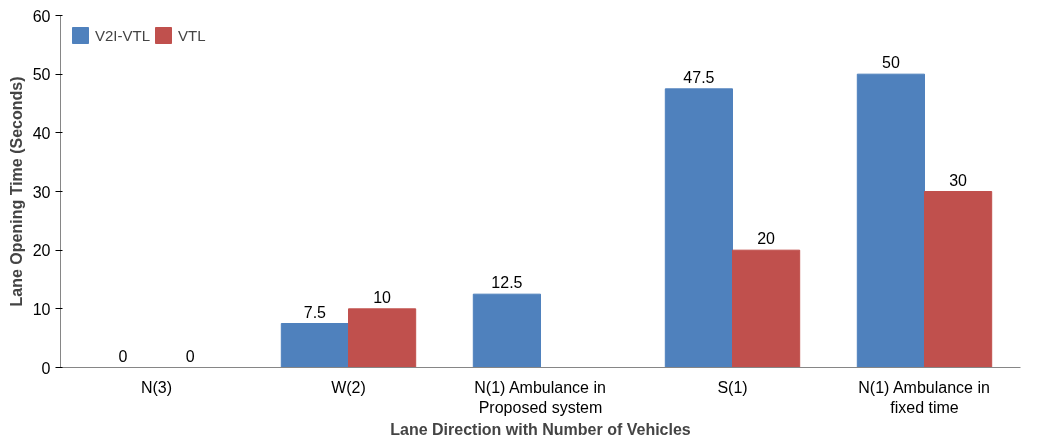 This screenshot has width=1044, height=446. What do you see at coordinates (699, 77) in the screenshot?
I see `data-label: 47.5` at bounding box center [699, 77].